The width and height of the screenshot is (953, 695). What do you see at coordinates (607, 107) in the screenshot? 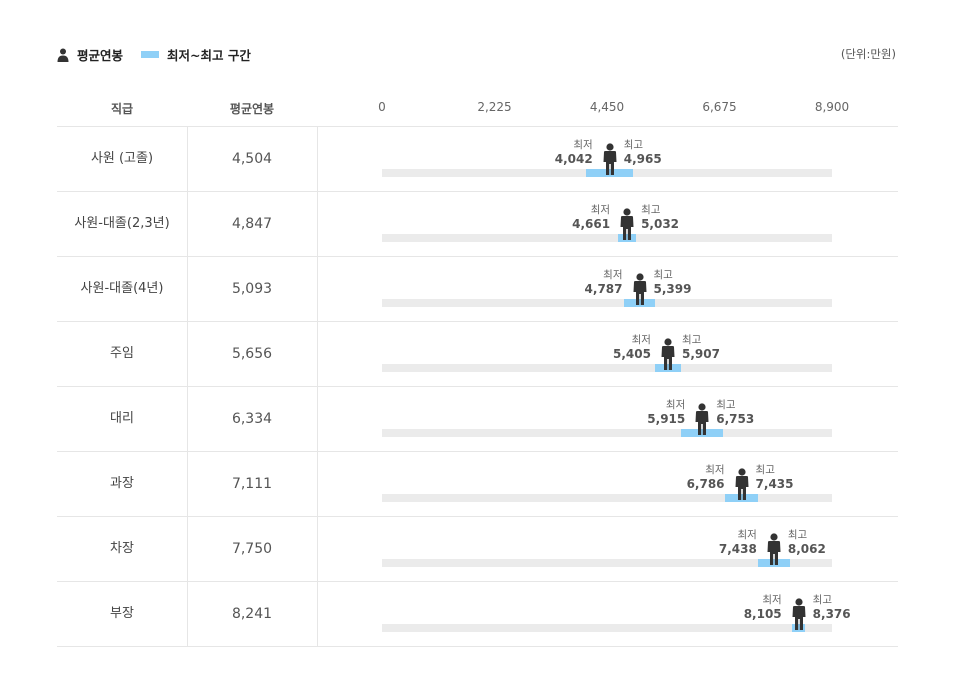
I see `x-tick-label: 4,450` at bounding box center [607, 107].